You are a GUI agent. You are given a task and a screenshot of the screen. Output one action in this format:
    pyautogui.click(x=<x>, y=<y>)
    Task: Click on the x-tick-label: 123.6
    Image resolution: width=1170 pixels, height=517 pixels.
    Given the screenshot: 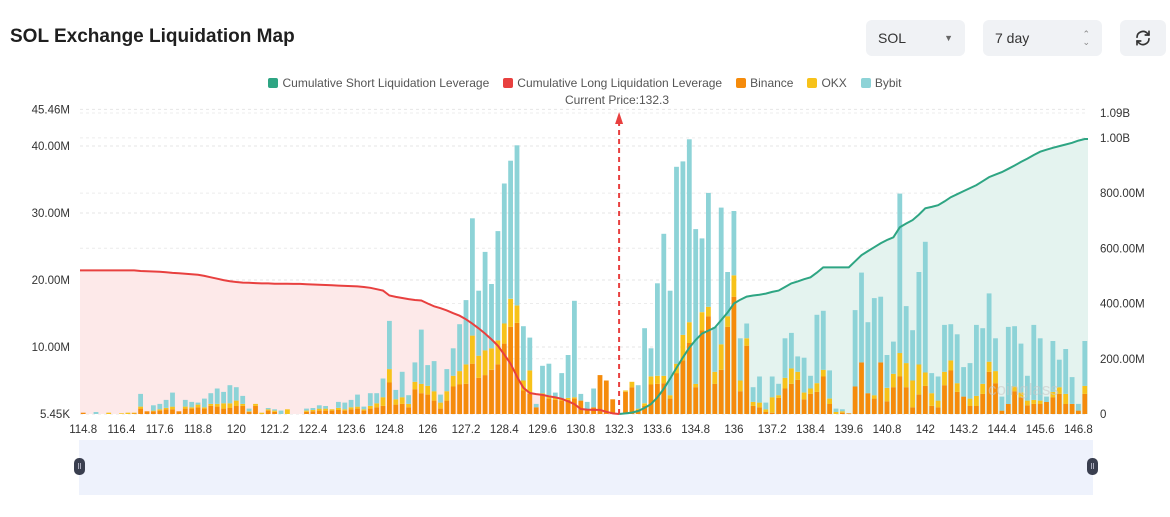 What is the action you would take?
    pyautogui.click(x=351, y=430)
    